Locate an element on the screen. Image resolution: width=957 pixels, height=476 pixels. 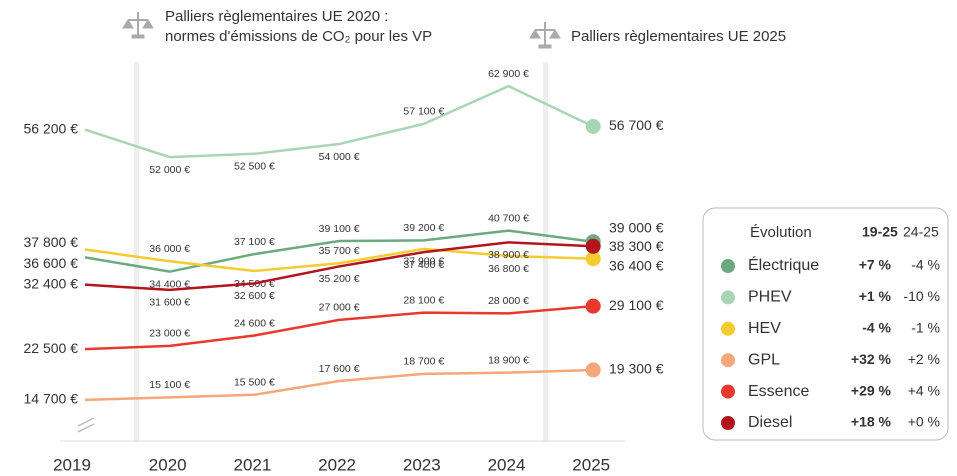
legend-evolution: +18 % is located at coordinates (871, 422).